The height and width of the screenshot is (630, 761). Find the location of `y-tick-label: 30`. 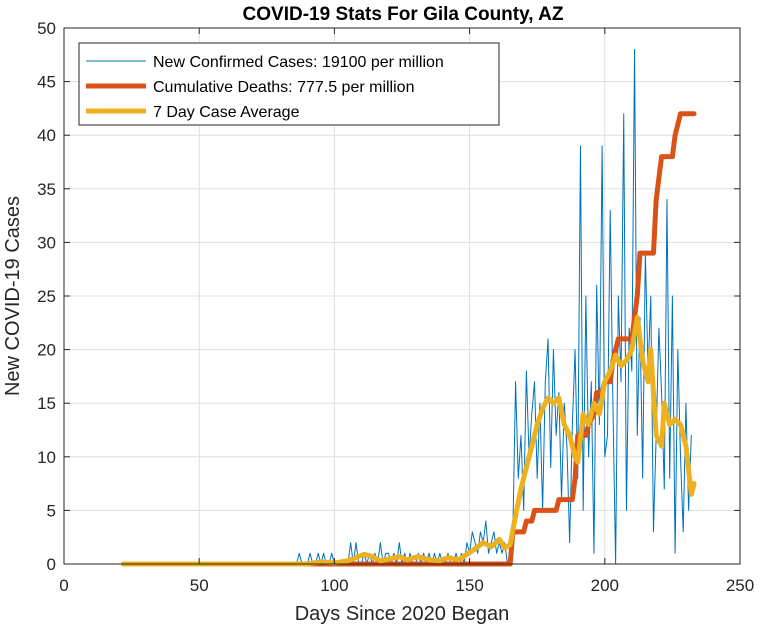

y-tick-label: 30 is located at coordinates (46, 242).